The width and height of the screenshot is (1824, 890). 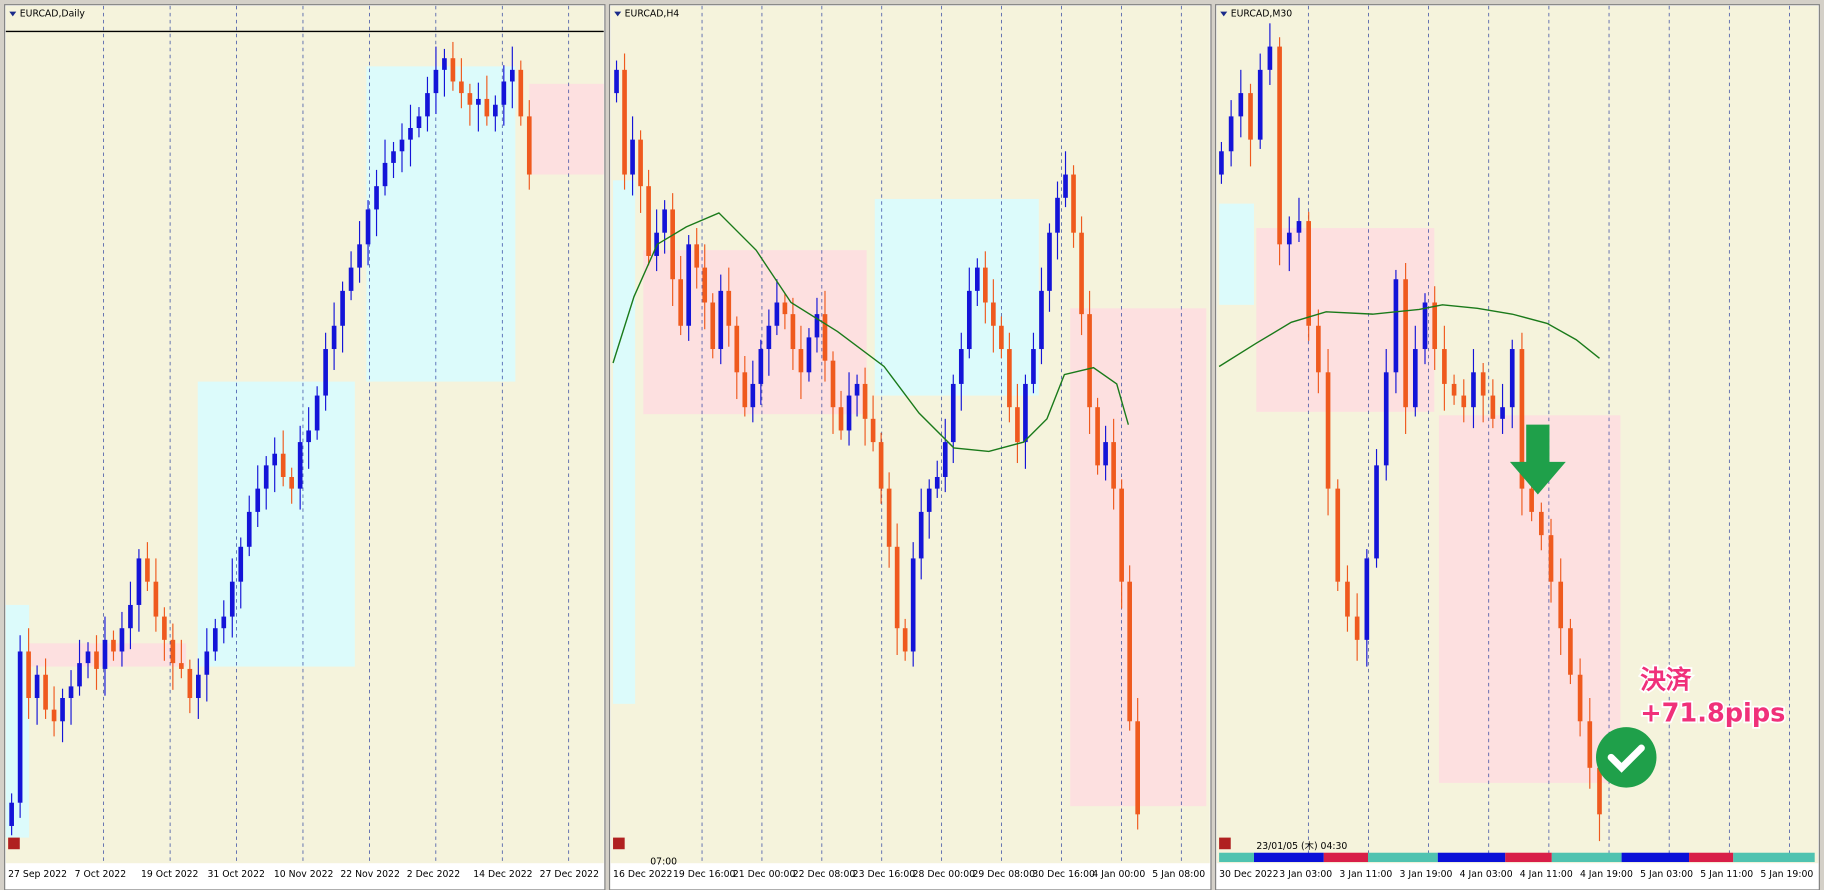 What do you see at coordinates (1178, 874) in the screenshot?
I see `x-axis-label: 5 Jan 08:00` at bounding box center [1178, 874].